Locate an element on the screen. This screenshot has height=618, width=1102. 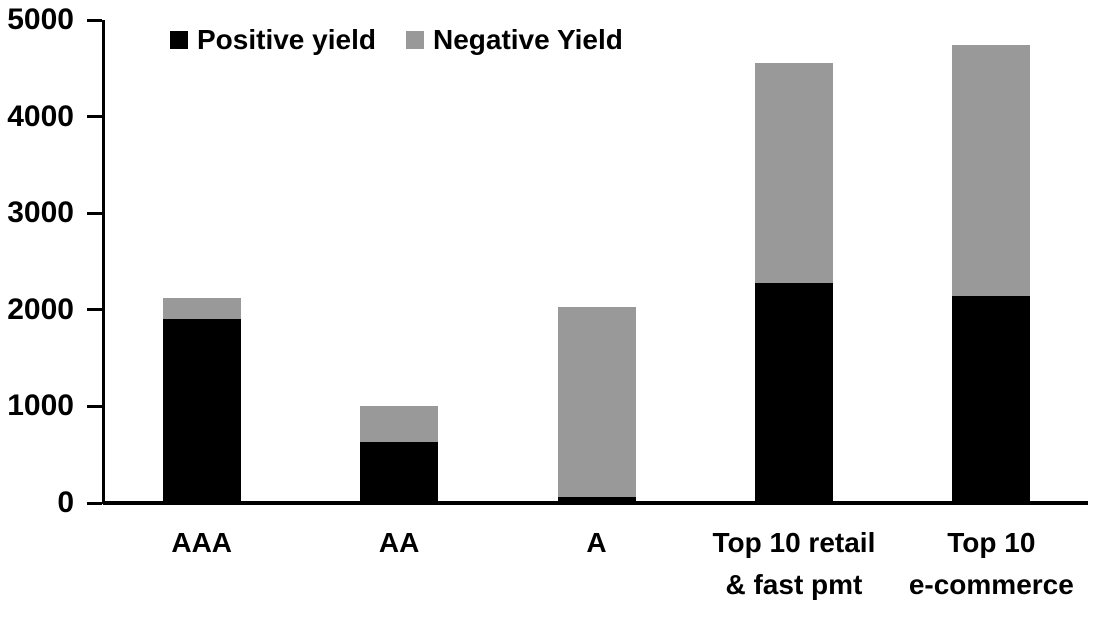
y-axis-tick-label: 0 is located at coordinates (65, 502).